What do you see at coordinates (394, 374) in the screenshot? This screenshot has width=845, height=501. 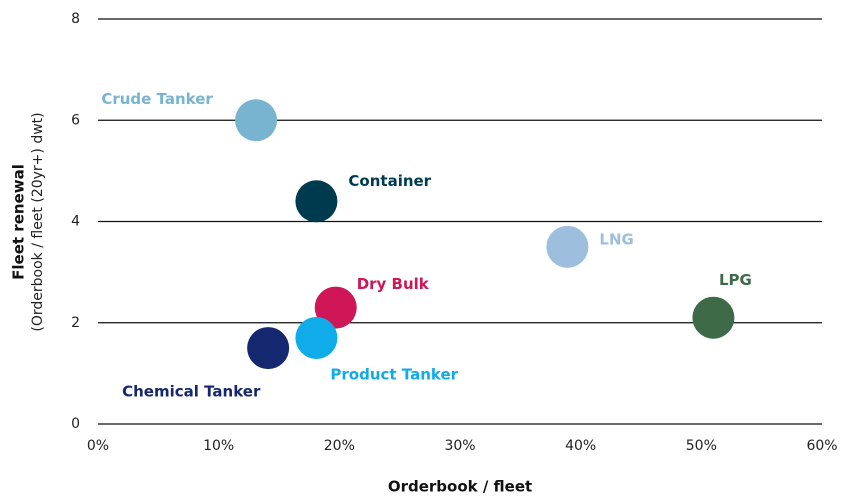 I see `point-label: Product Tanker` at bounding box center [394, 374].